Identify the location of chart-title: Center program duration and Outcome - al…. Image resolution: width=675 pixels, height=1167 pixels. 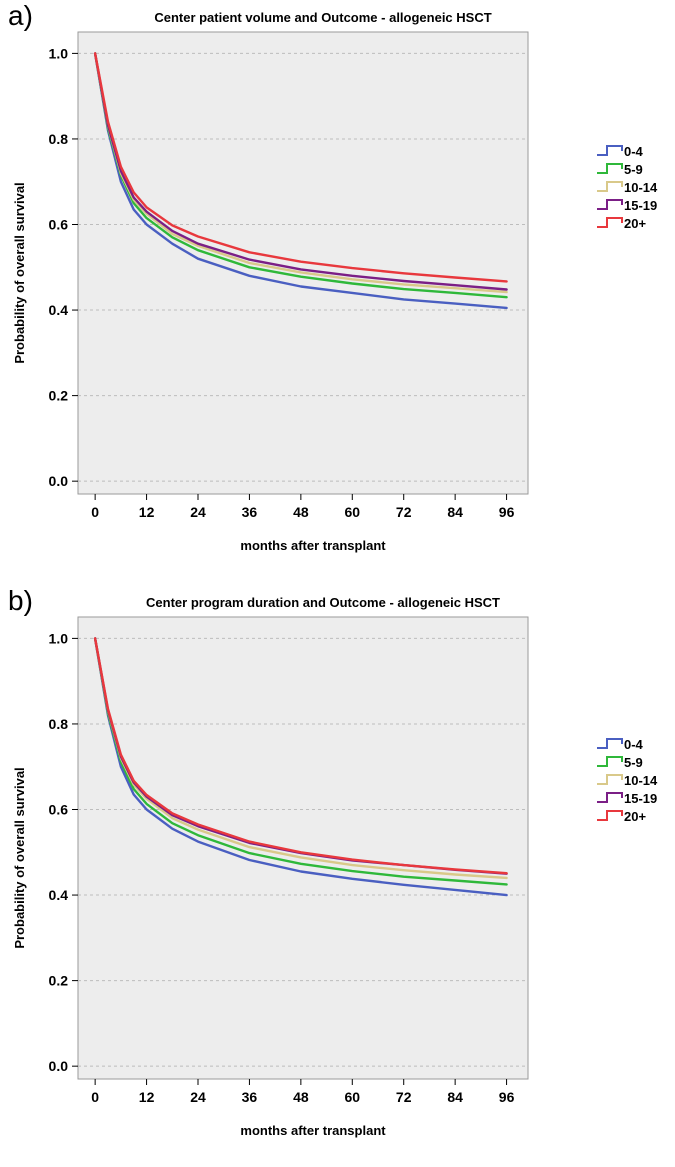
(323, 602).